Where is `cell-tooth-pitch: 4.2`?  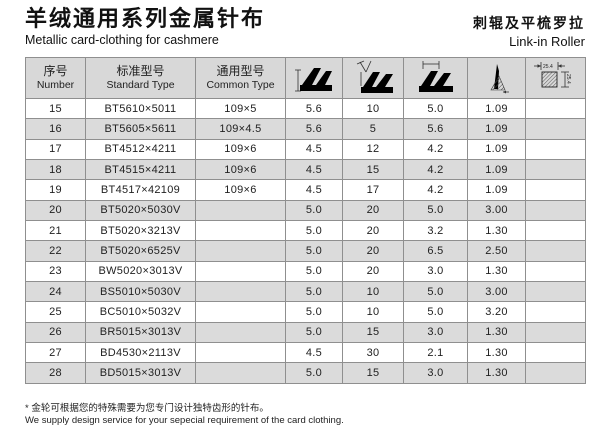 cell-tooth-pitch: 4.2 is located at coordinates (435, 190).